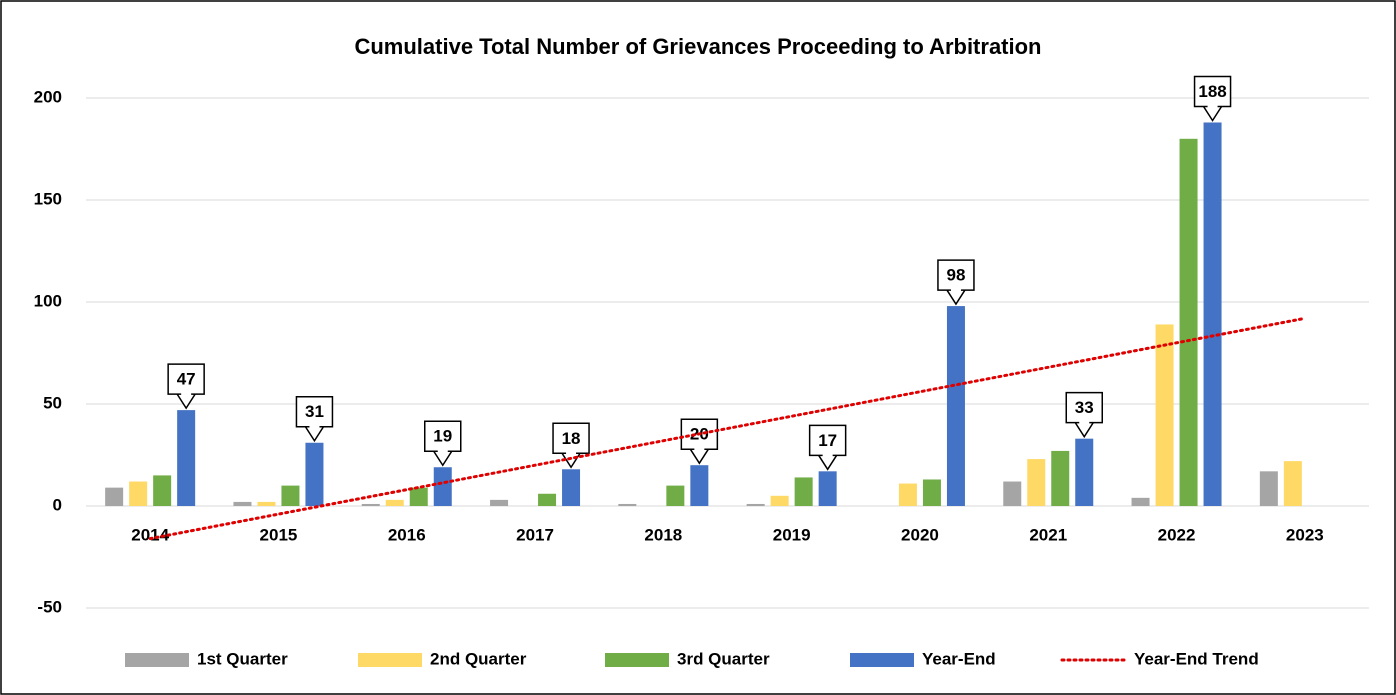 Image resolution: width=1396 pixels, height=695 pixels. Describe the element at coordinates (478, 658) in the screenshot. I see `legend-label: 2nd Quarter` at that location.